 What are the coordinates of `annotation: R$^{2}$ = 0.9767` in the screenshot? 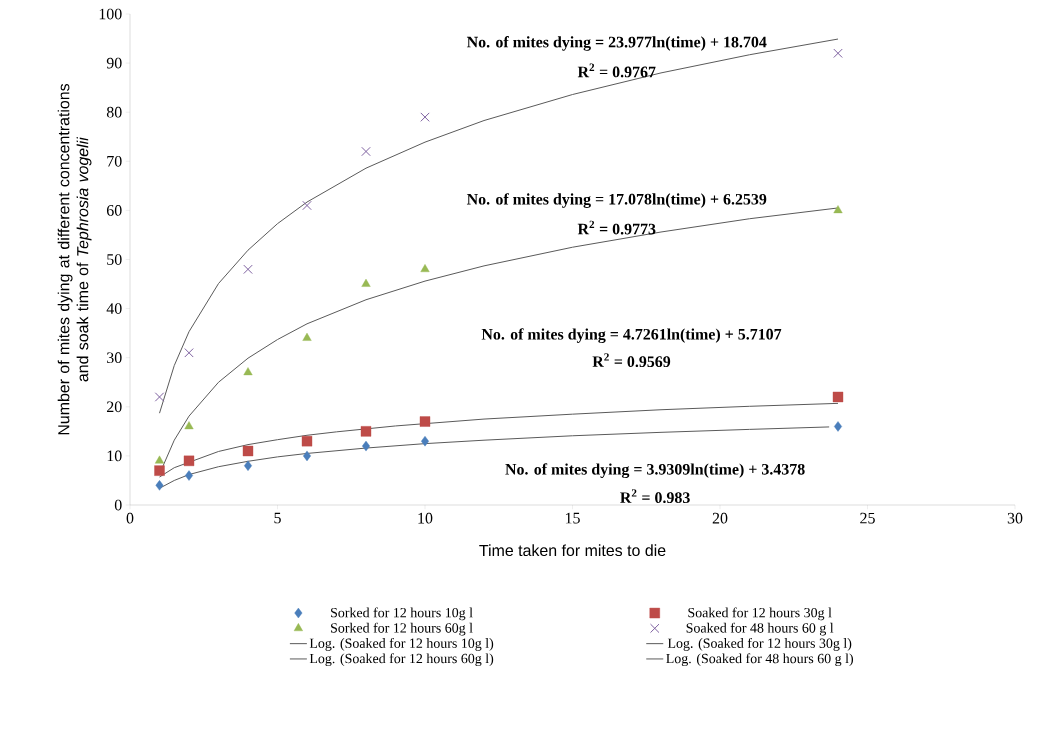 It's located at (616, 70).